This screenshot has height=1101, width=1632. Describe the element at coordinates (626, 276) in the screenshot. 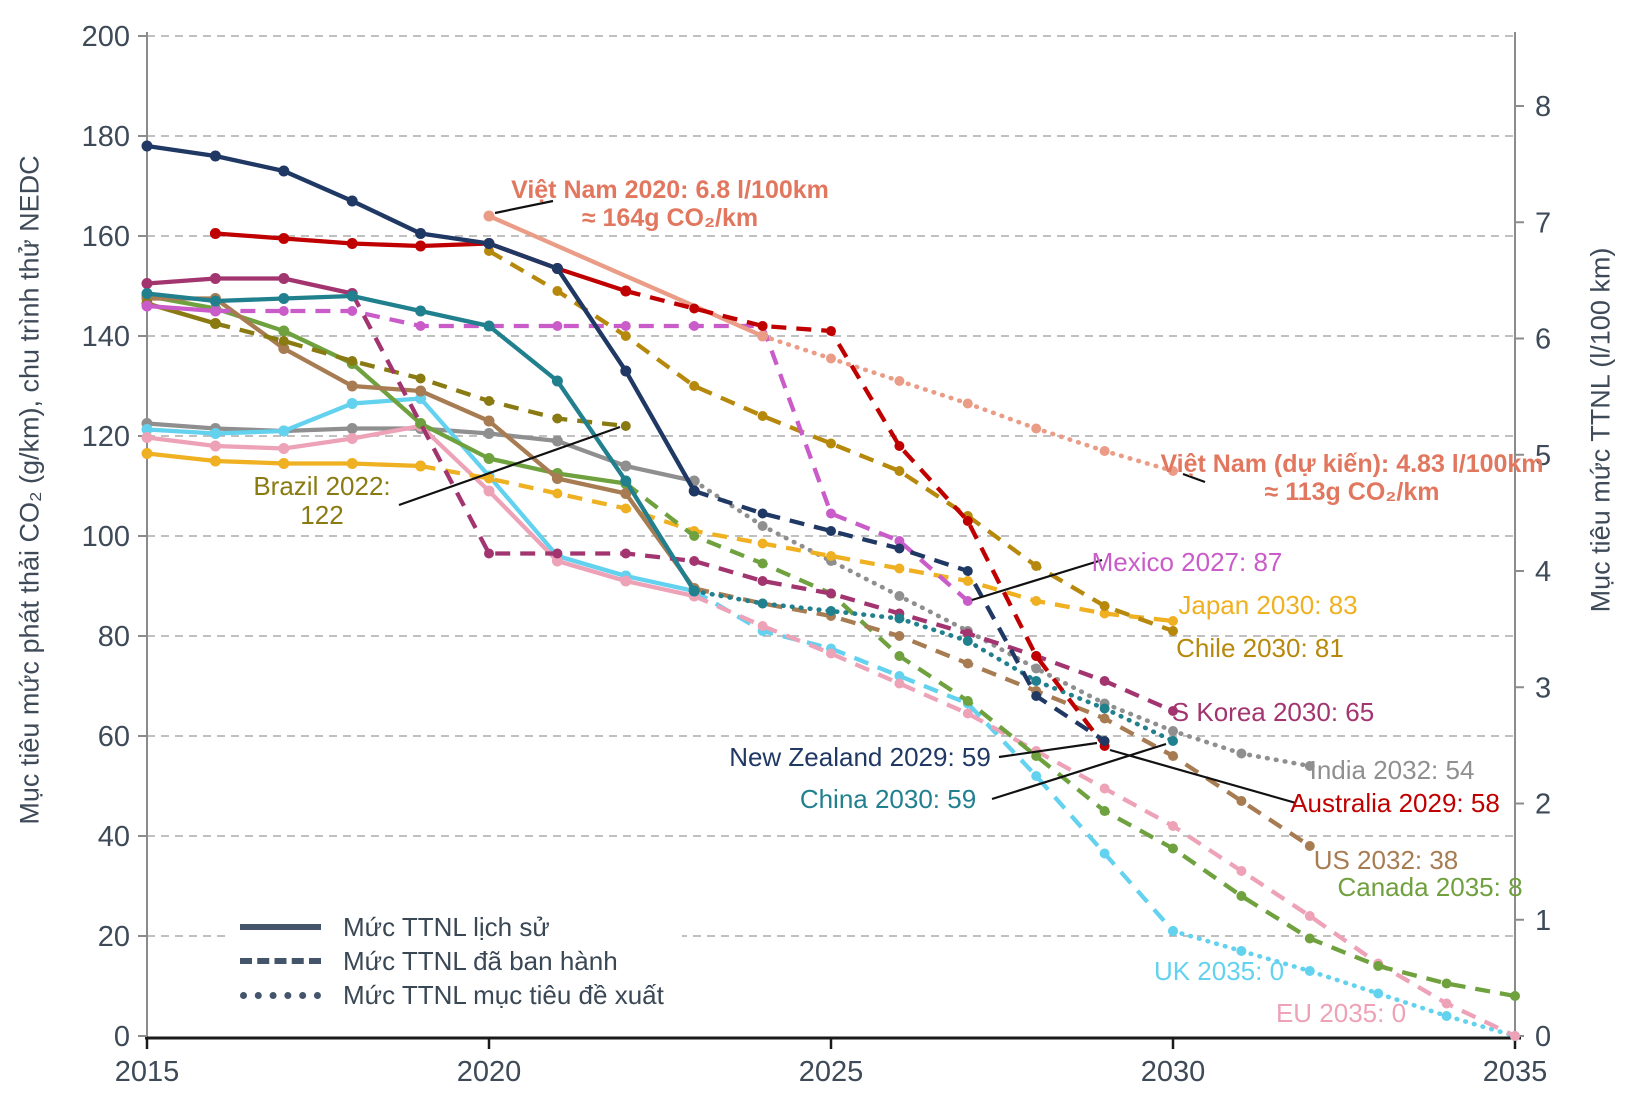

I see `series-vietnam-solid-line` at that location.